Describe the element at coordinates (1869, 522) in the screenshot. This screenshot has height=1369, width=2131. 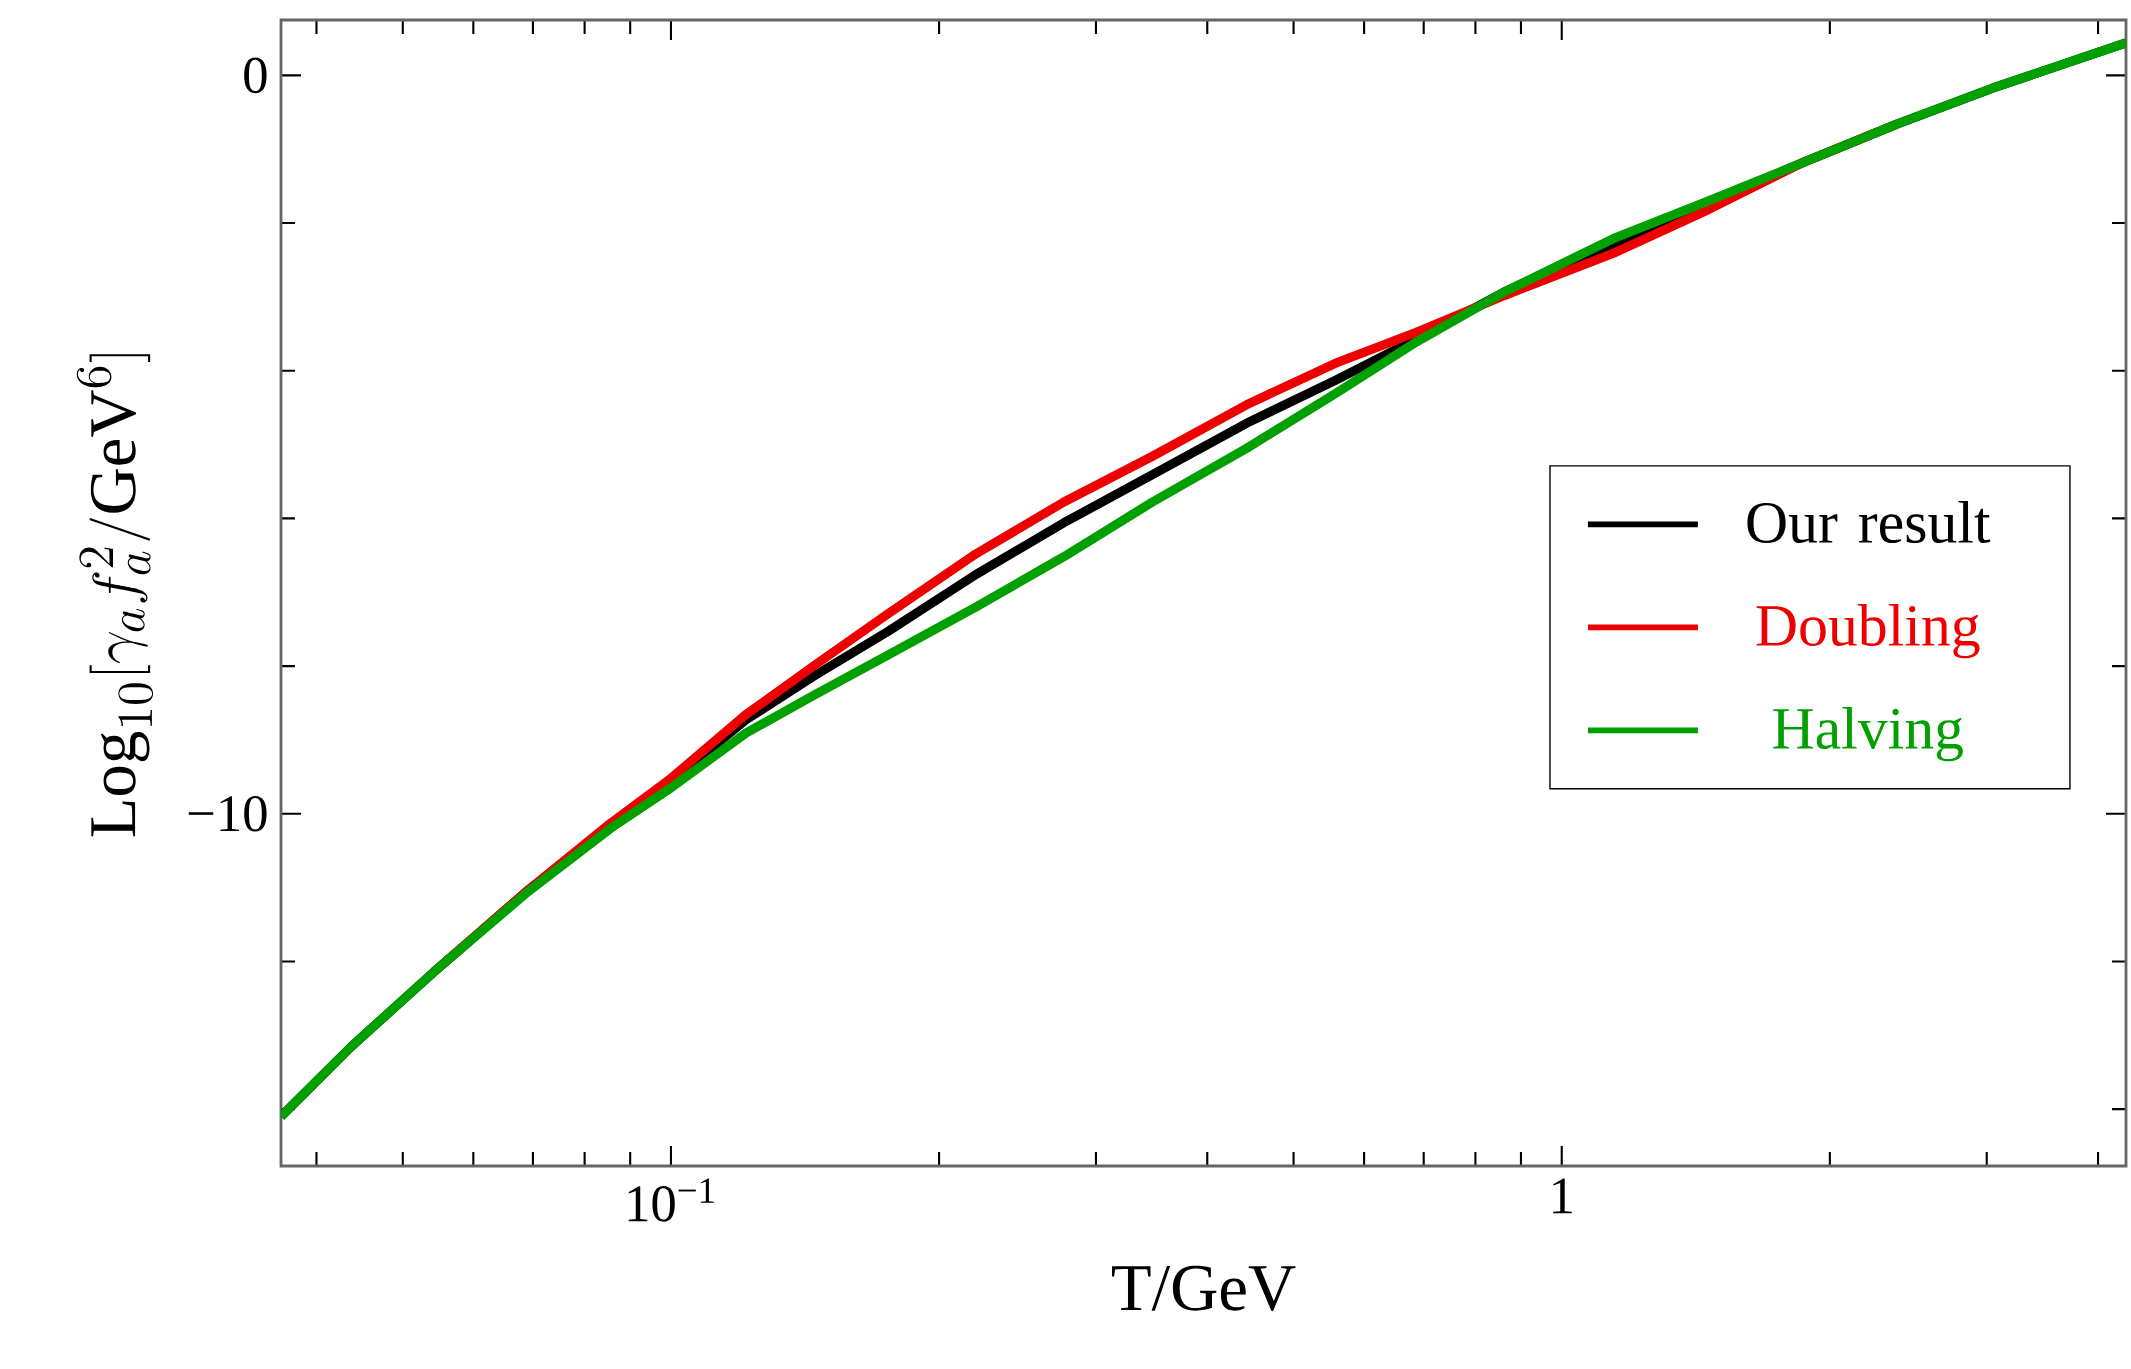
I see `legend-label: Our result` at that location.